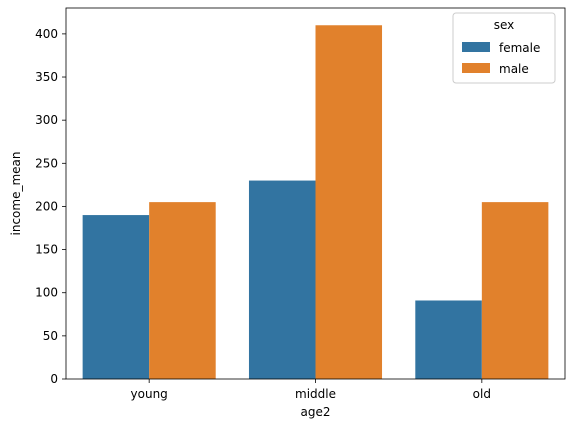  Describe the element at coordinates (54, 379) in the screenshot. I see `y-tick-label-0: 0` at that location.